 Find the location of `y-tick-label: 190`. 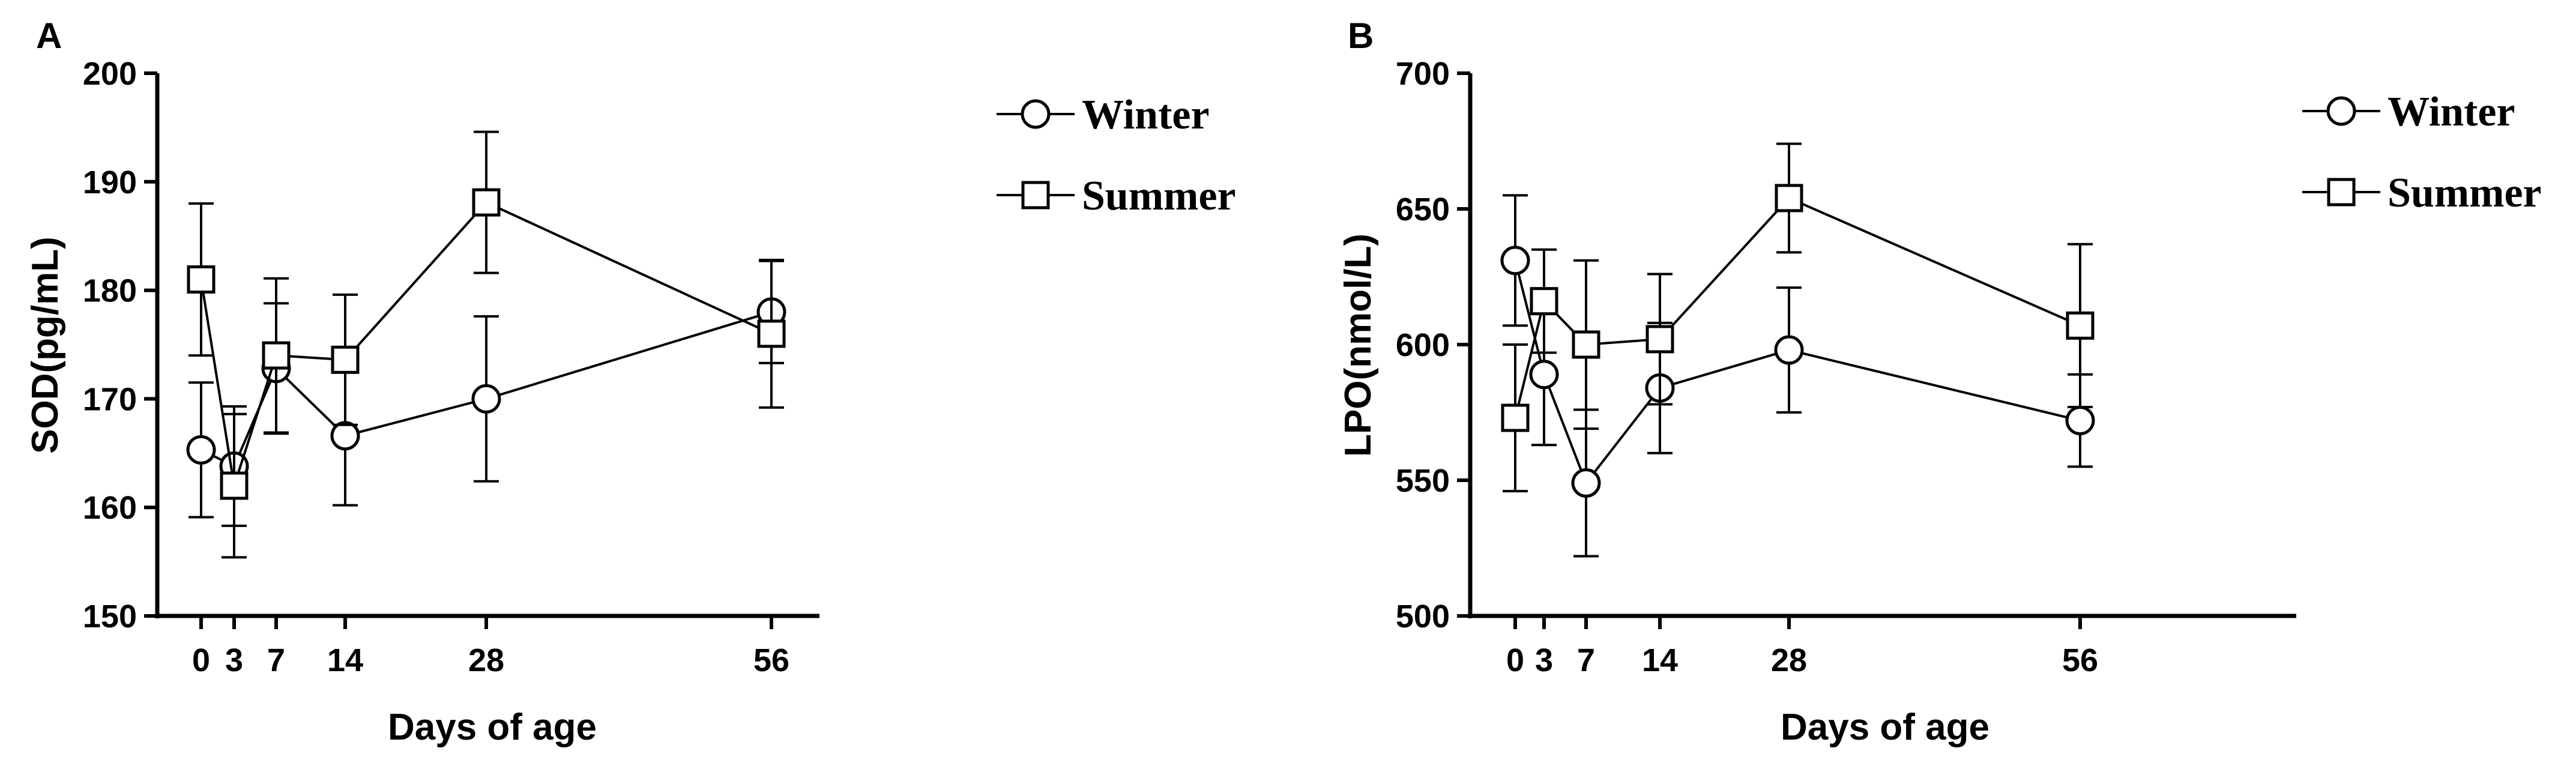

y-tick-label: 190 is located at coordinates (110, 183).